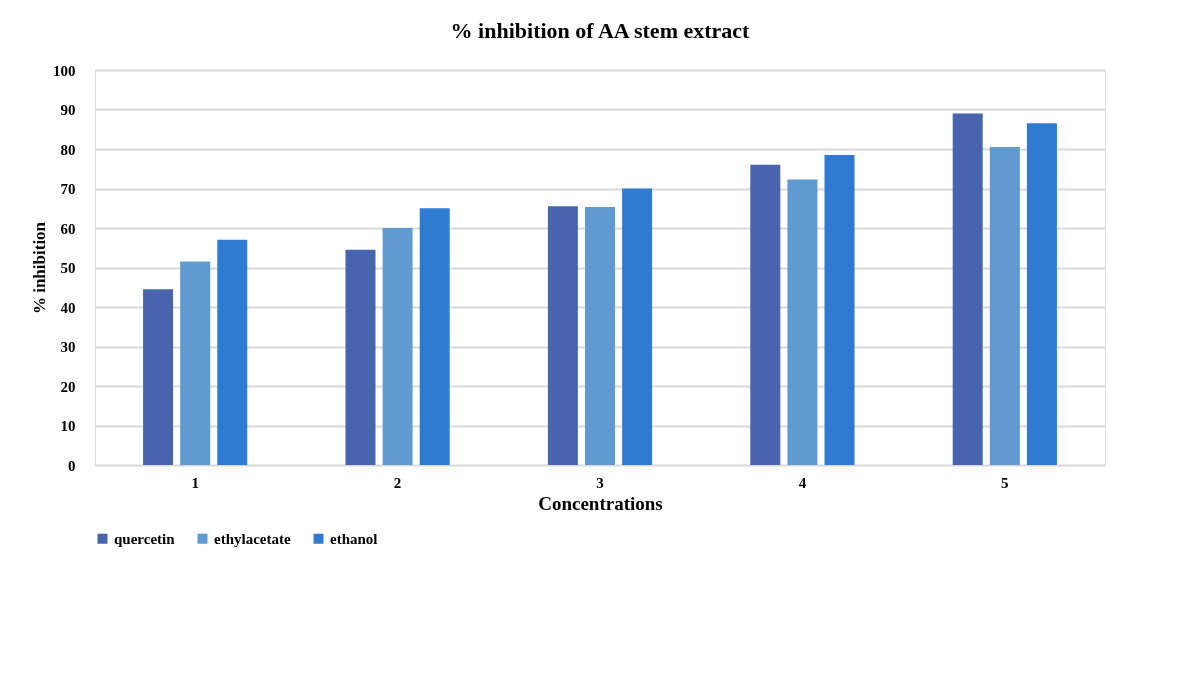 The width and height of the screenshot is (1189, 681). What do you see at coordinates (68, 228) in the screenshot?
I see `y-tick-label: 60` at bounding box center [68, 228].